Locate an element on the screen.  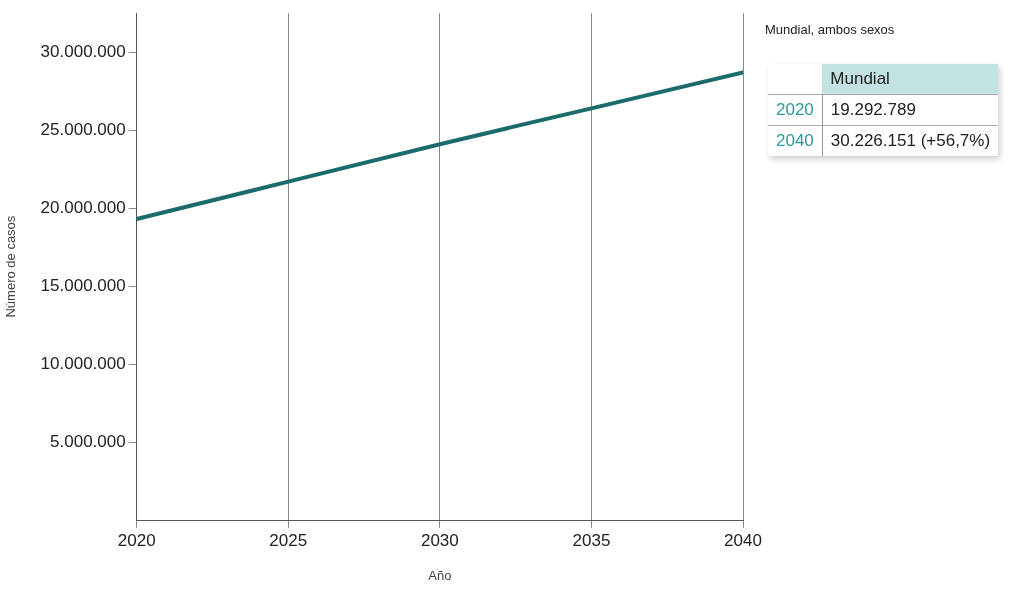
y-axis-title: Número de casos is located at coordinates (11, 266).